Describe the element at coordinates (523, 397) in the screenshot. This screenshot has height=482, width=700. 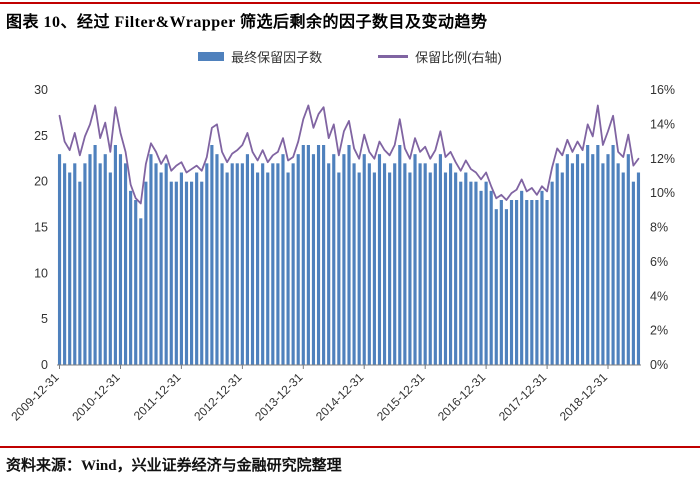
I see `svg-text: 2017-12-31` at that location.